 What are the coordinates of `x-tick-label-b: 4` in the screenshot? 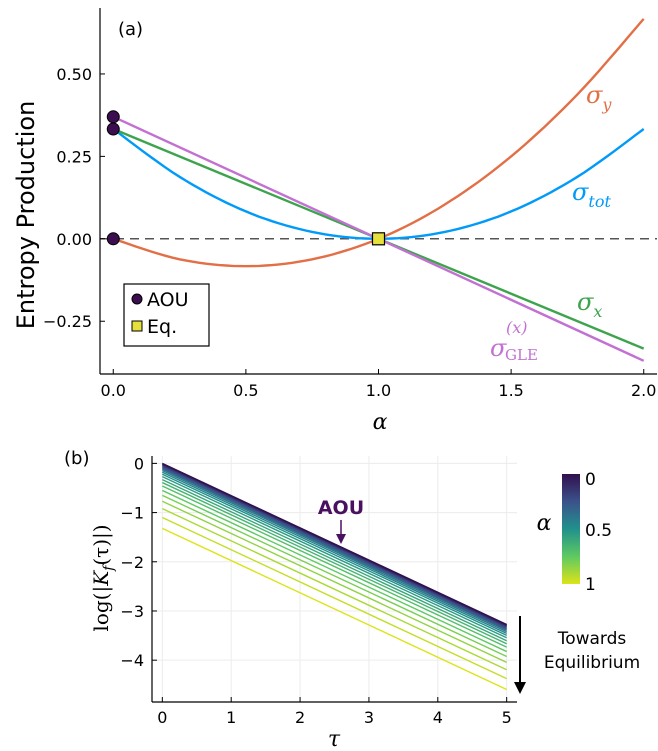 It's located at (438, 717).